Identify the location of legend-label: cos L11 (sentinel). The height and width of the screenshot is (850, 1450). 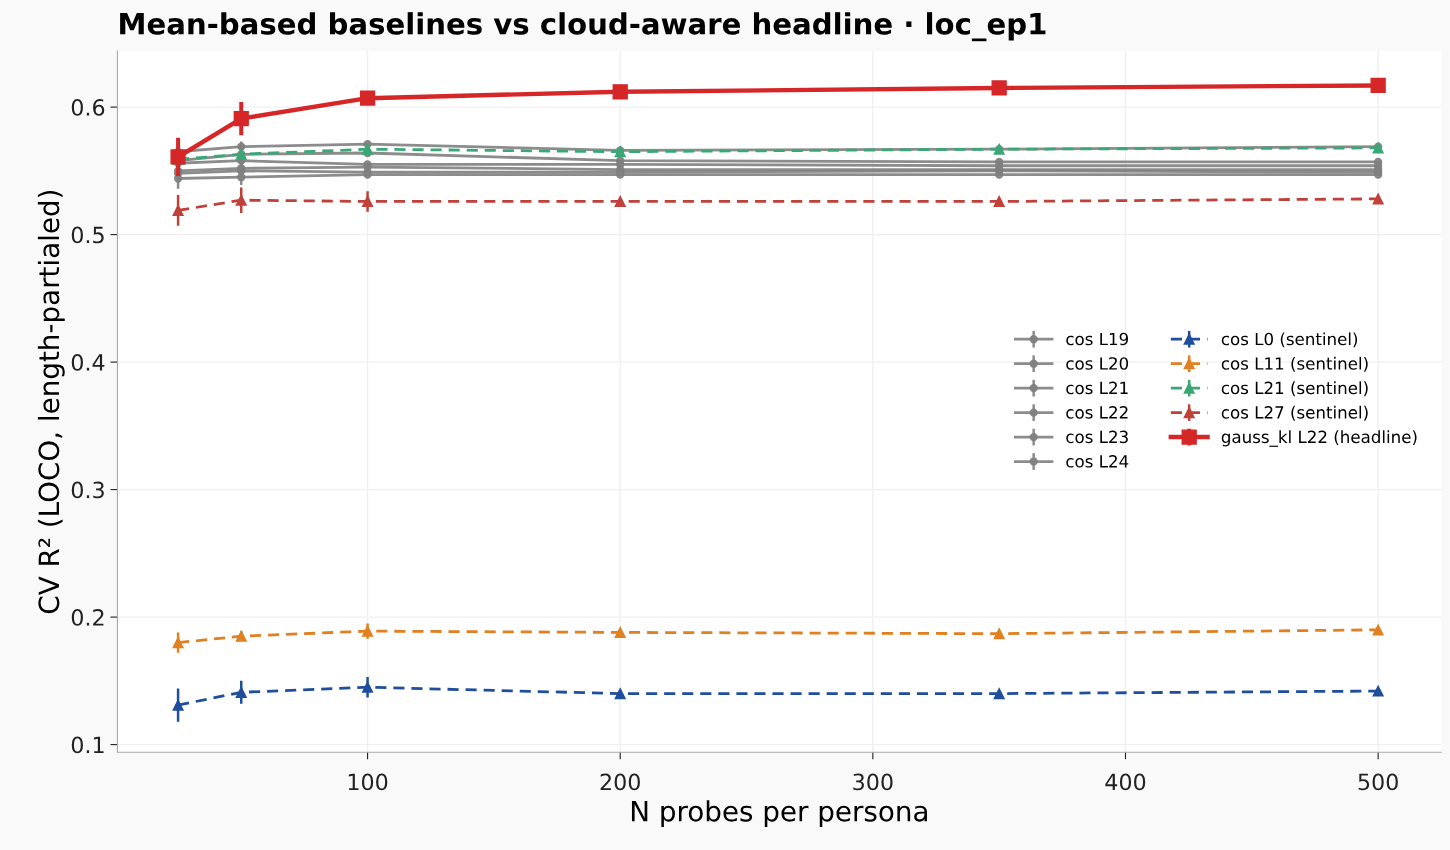
(1294, 364).